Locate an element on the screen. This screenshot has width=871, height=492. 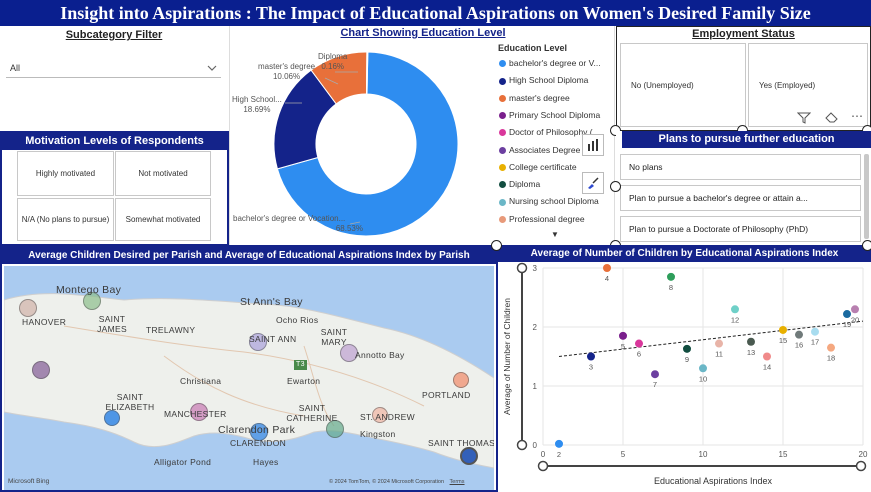
scatter-point-label: 2 is located at coordinates (559, 454).